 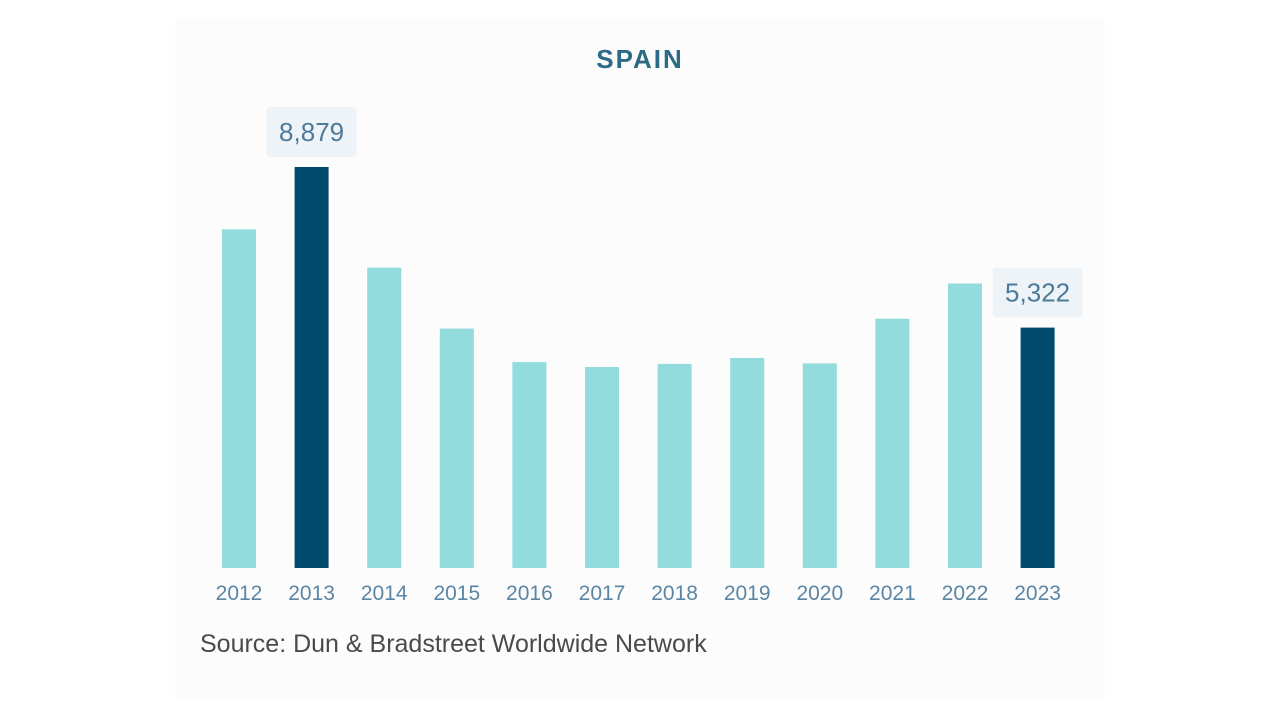 What do you see at coordinates (674, 593) in the screenshot?
I see `x-tick-label: 2018` at bounding box center [674, 593].